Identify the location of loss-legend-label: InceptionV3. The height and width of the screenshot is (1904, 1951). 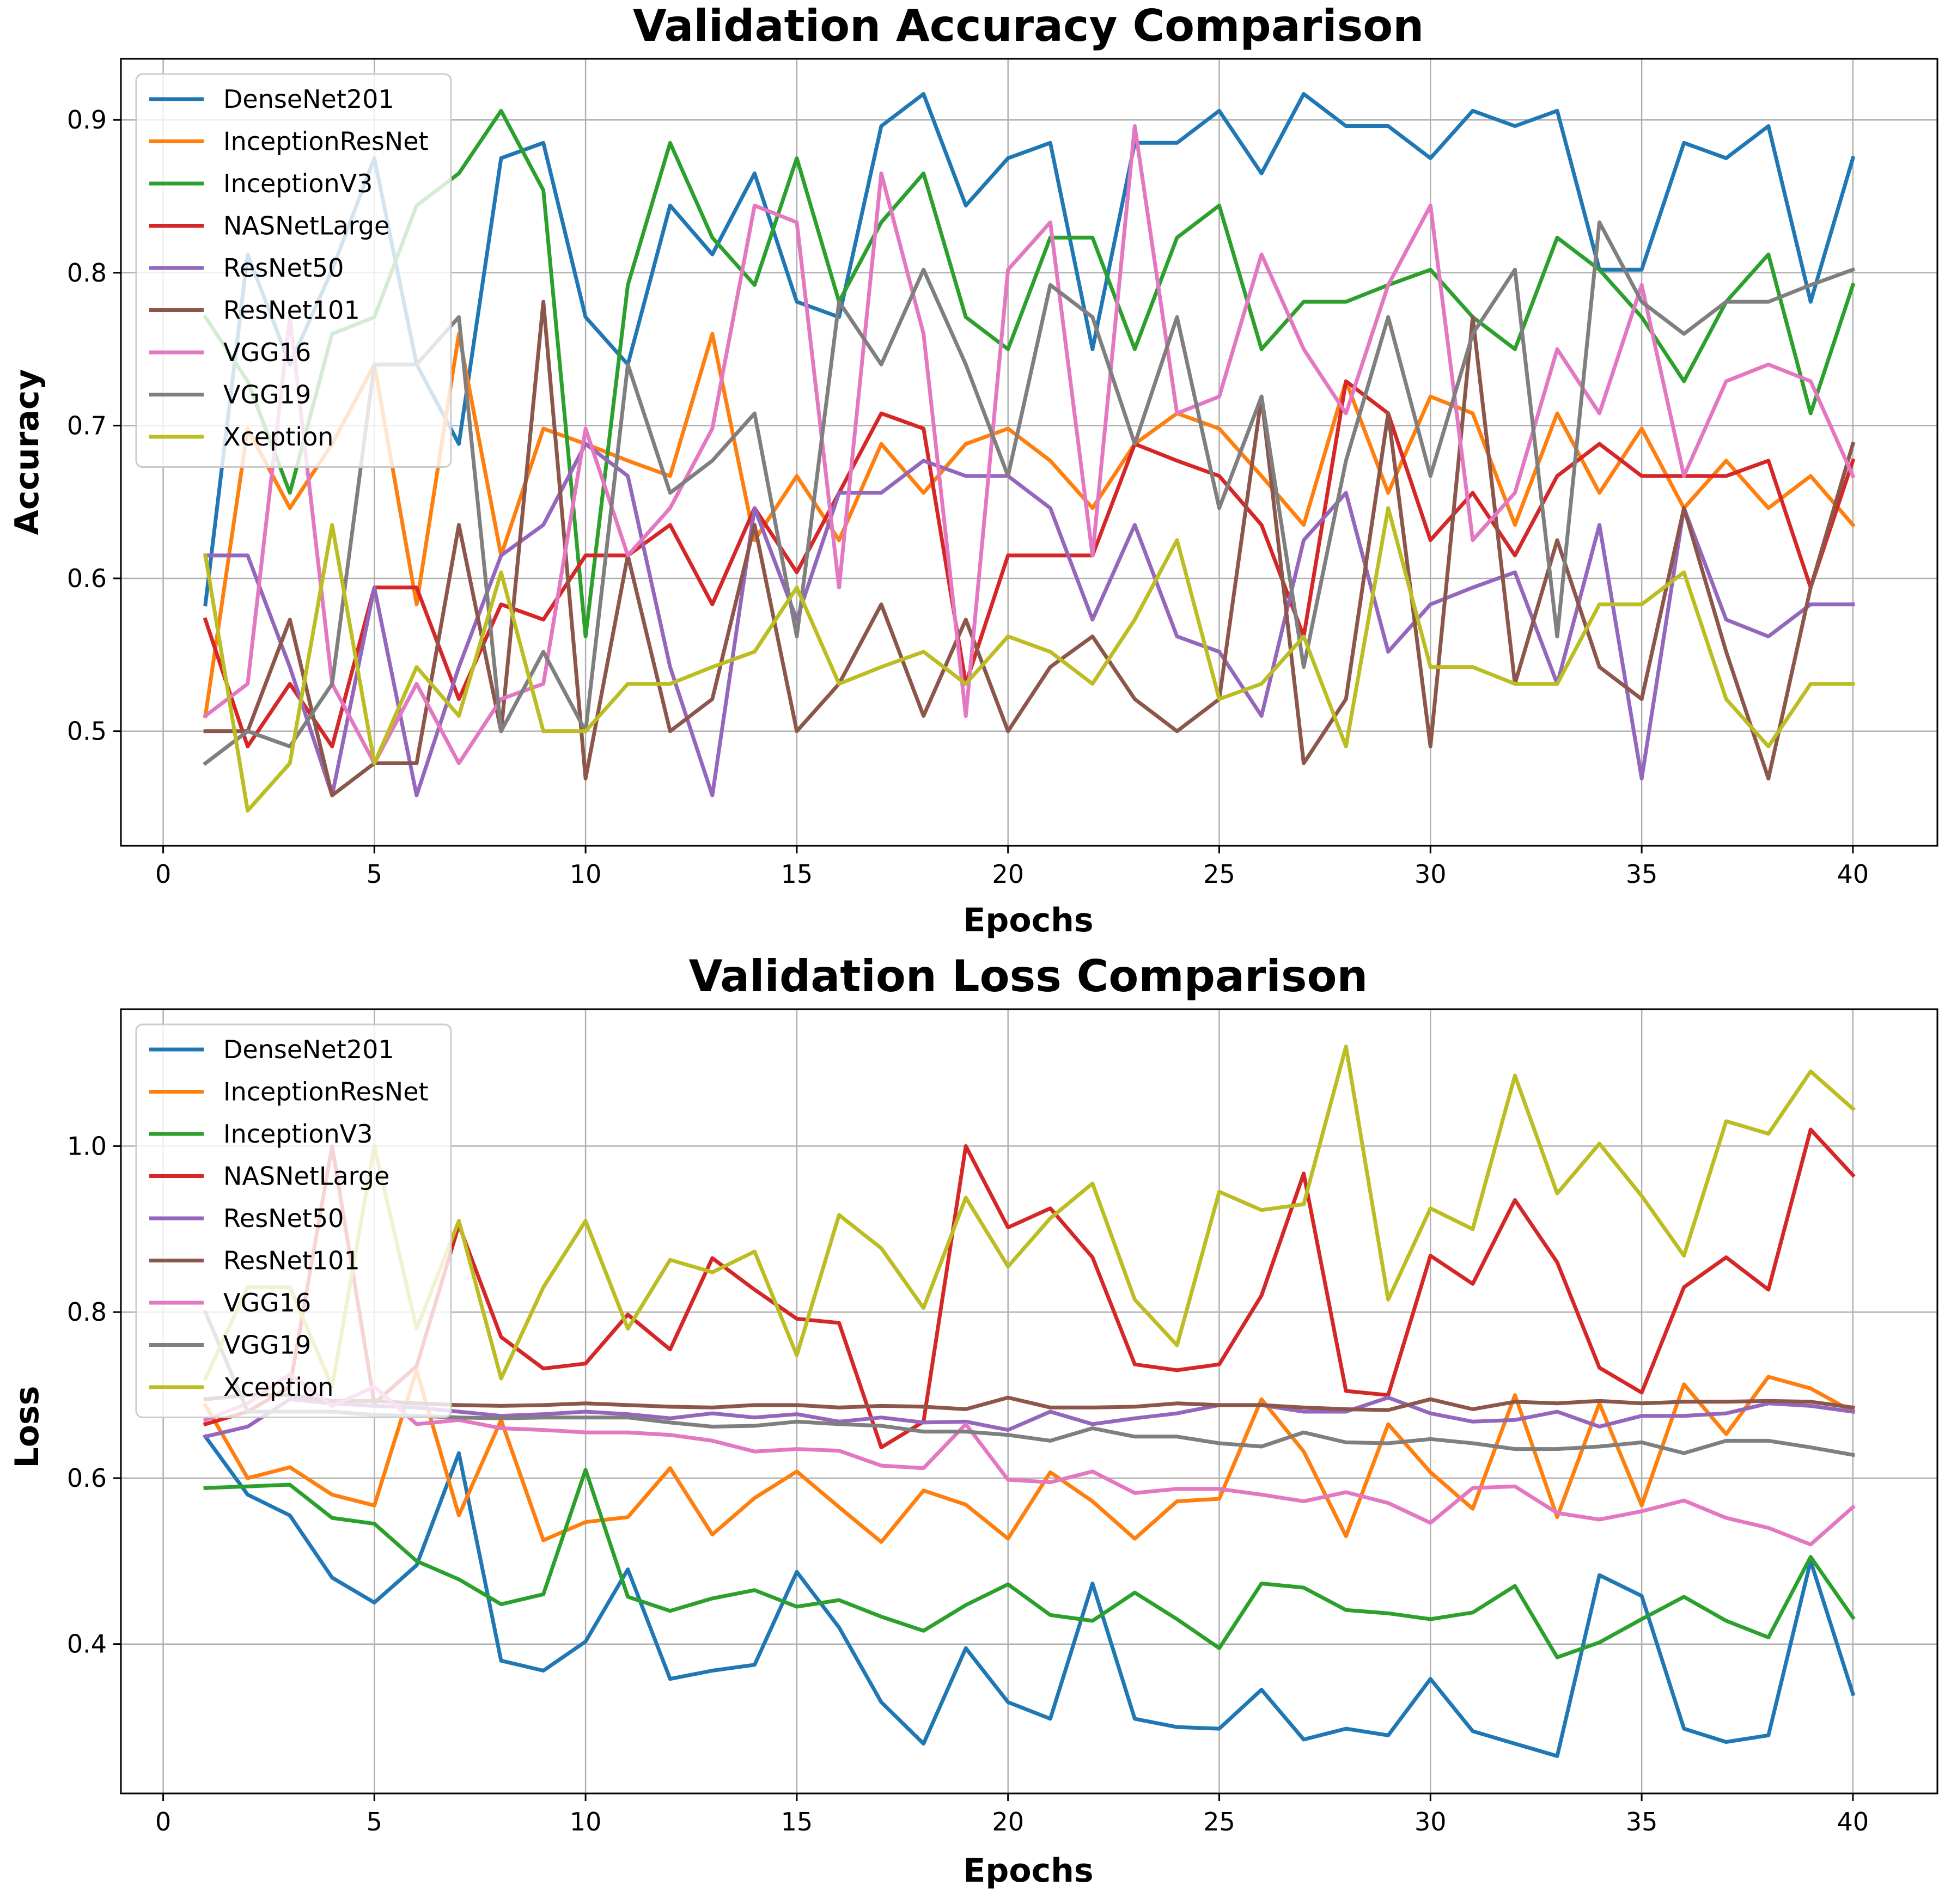
(298, 1134).